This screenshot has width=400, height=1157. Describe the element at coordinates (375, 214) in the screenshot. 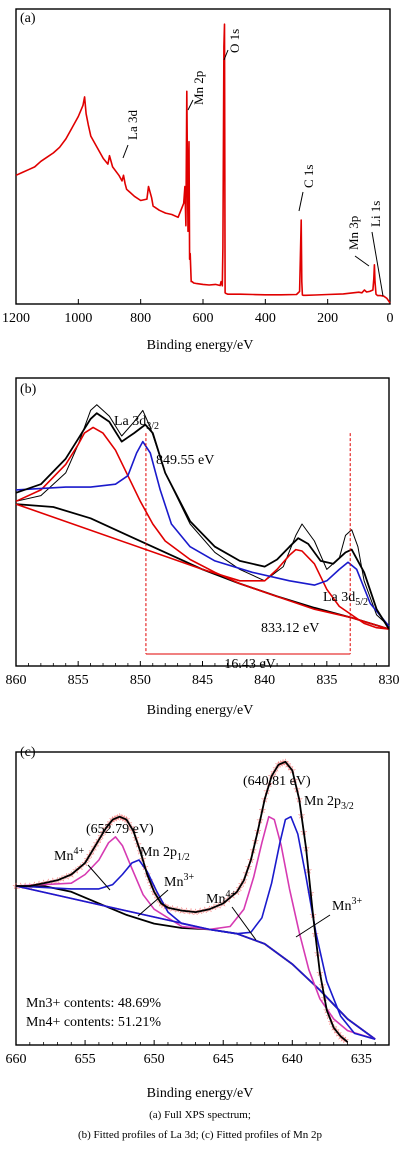

I see `annotation-li1s: Li 1s` at that location.